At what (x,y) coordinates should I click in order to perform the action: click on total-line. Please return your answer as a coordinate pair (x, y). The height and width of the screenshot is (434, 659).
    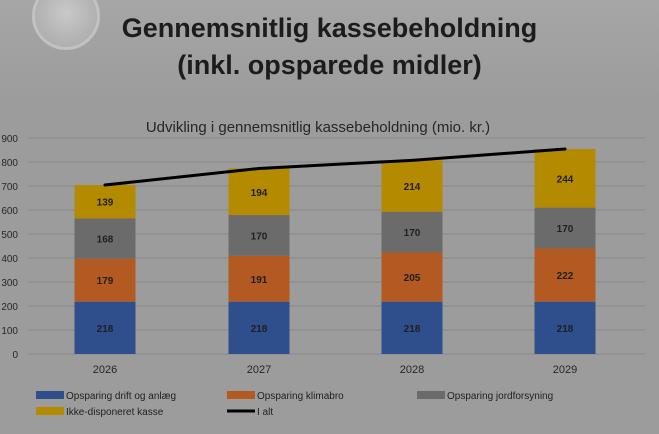
    Looking at the image, I should click on (335, 167).